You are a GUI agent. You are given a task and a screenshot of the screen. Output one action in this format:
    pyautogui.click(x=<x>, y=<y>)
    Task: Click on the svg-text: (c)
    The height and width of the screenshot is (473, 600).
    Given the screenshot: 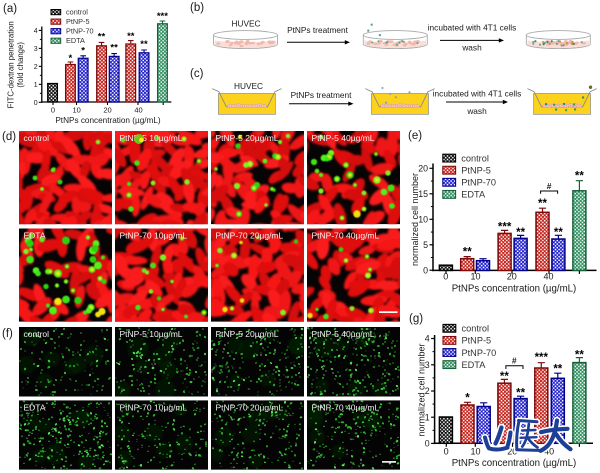 What is the action you would take?
    pyautogui.click(x=197, y=74)
    